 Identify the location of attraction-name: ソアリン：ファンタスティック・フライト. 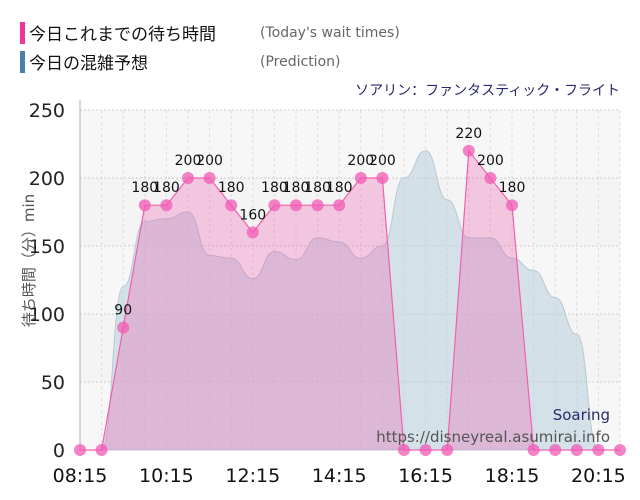
(487, 91).